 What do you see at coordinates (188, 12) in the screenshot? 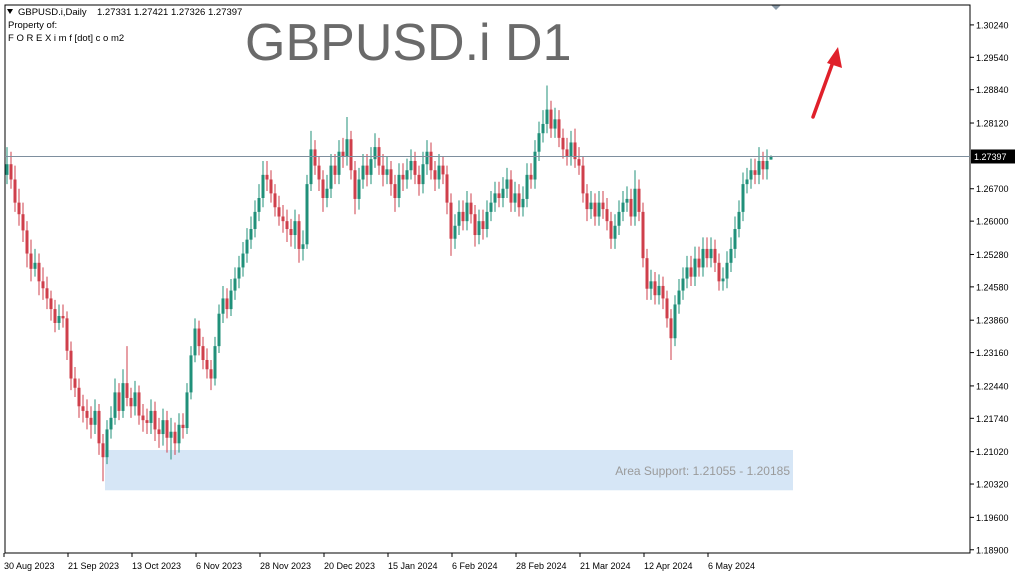
I see `ohlc-low: 1.27326` at bounding box center [188, 12].